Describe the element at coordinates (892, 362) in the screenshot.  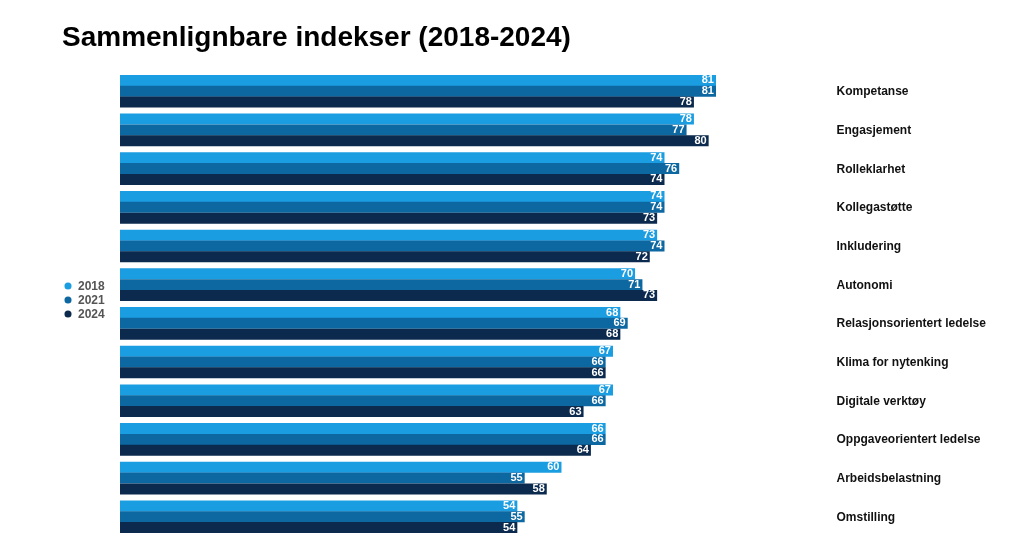
I see `y-tick-label: Klima for nytenking` at that location.